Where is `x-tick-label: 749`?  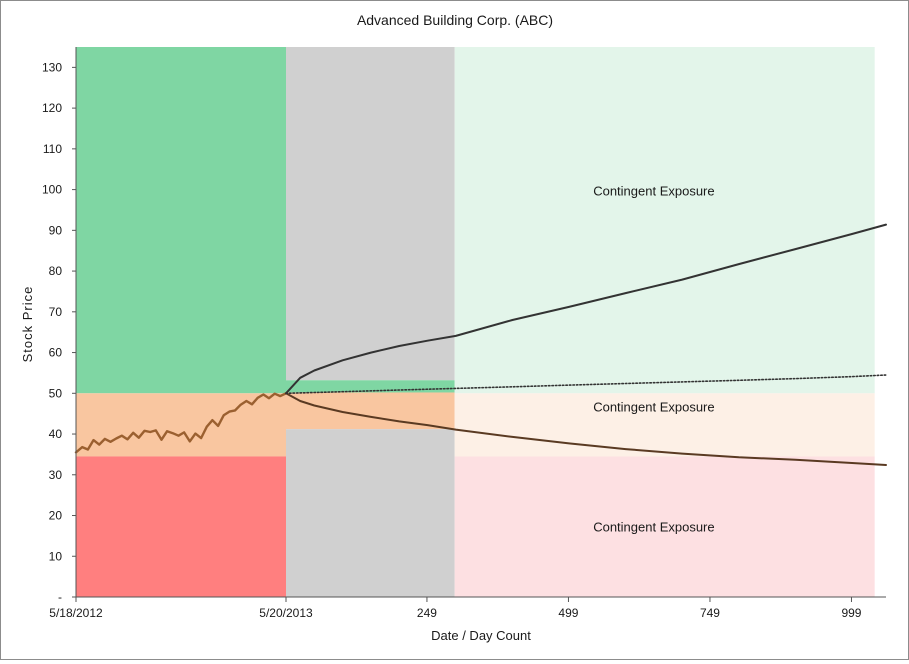 x-tick-label: 749 is located at coordinates (710, 613).